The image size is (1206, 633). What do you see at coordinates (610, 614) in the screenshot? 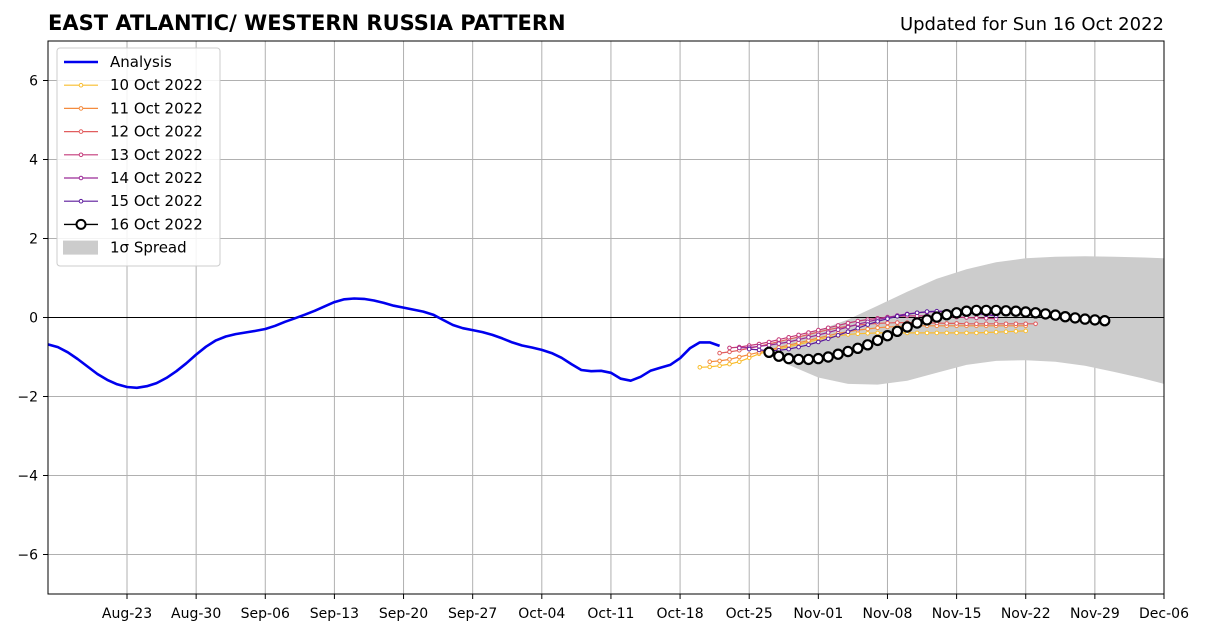
I see `x-tick-label: Oct-11` at bounding box center [610, 614].